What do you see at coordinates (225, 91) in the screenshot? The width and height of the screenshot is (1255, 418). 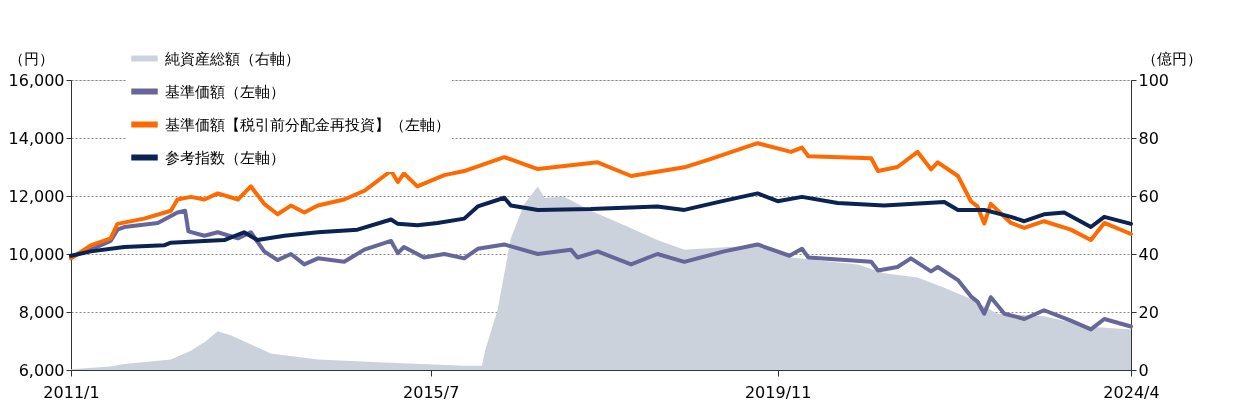 I see `legend-label: 基準価額（左軸）` at bounding box center [225, 91].